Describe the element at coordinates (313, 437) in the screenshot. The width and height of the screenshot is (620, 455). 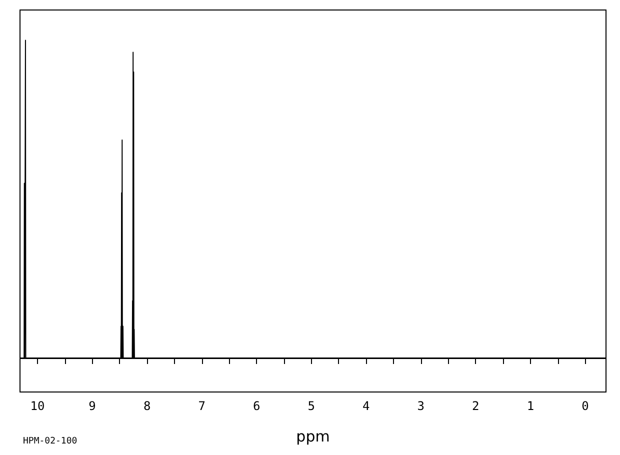
I see `x-axis-title: ppm` at that location.